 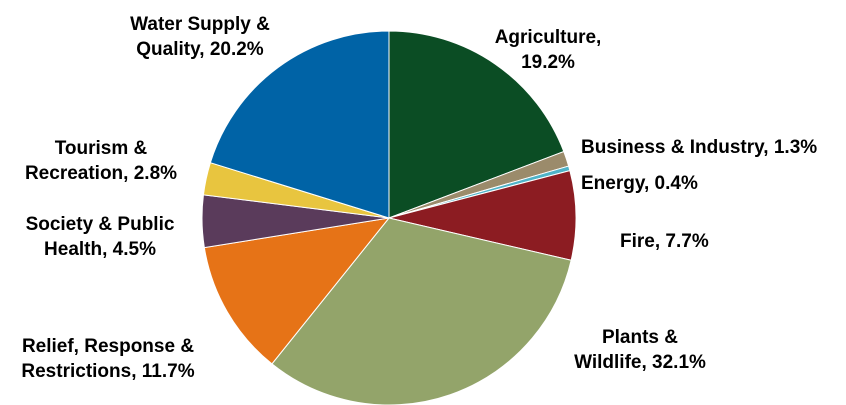 What do you see at coordinates (476, 124) in the screenshot?
I see `pie-slice-agriculture` at bounding box center [476, 124].